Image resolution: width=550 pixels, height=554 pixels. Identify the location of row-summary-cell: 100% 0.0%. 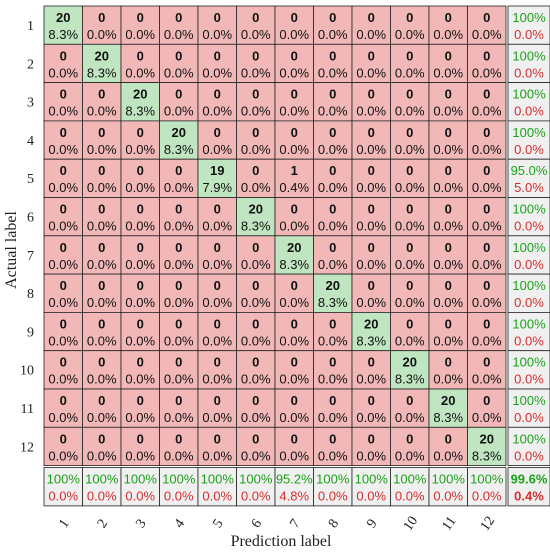
(528, 446).